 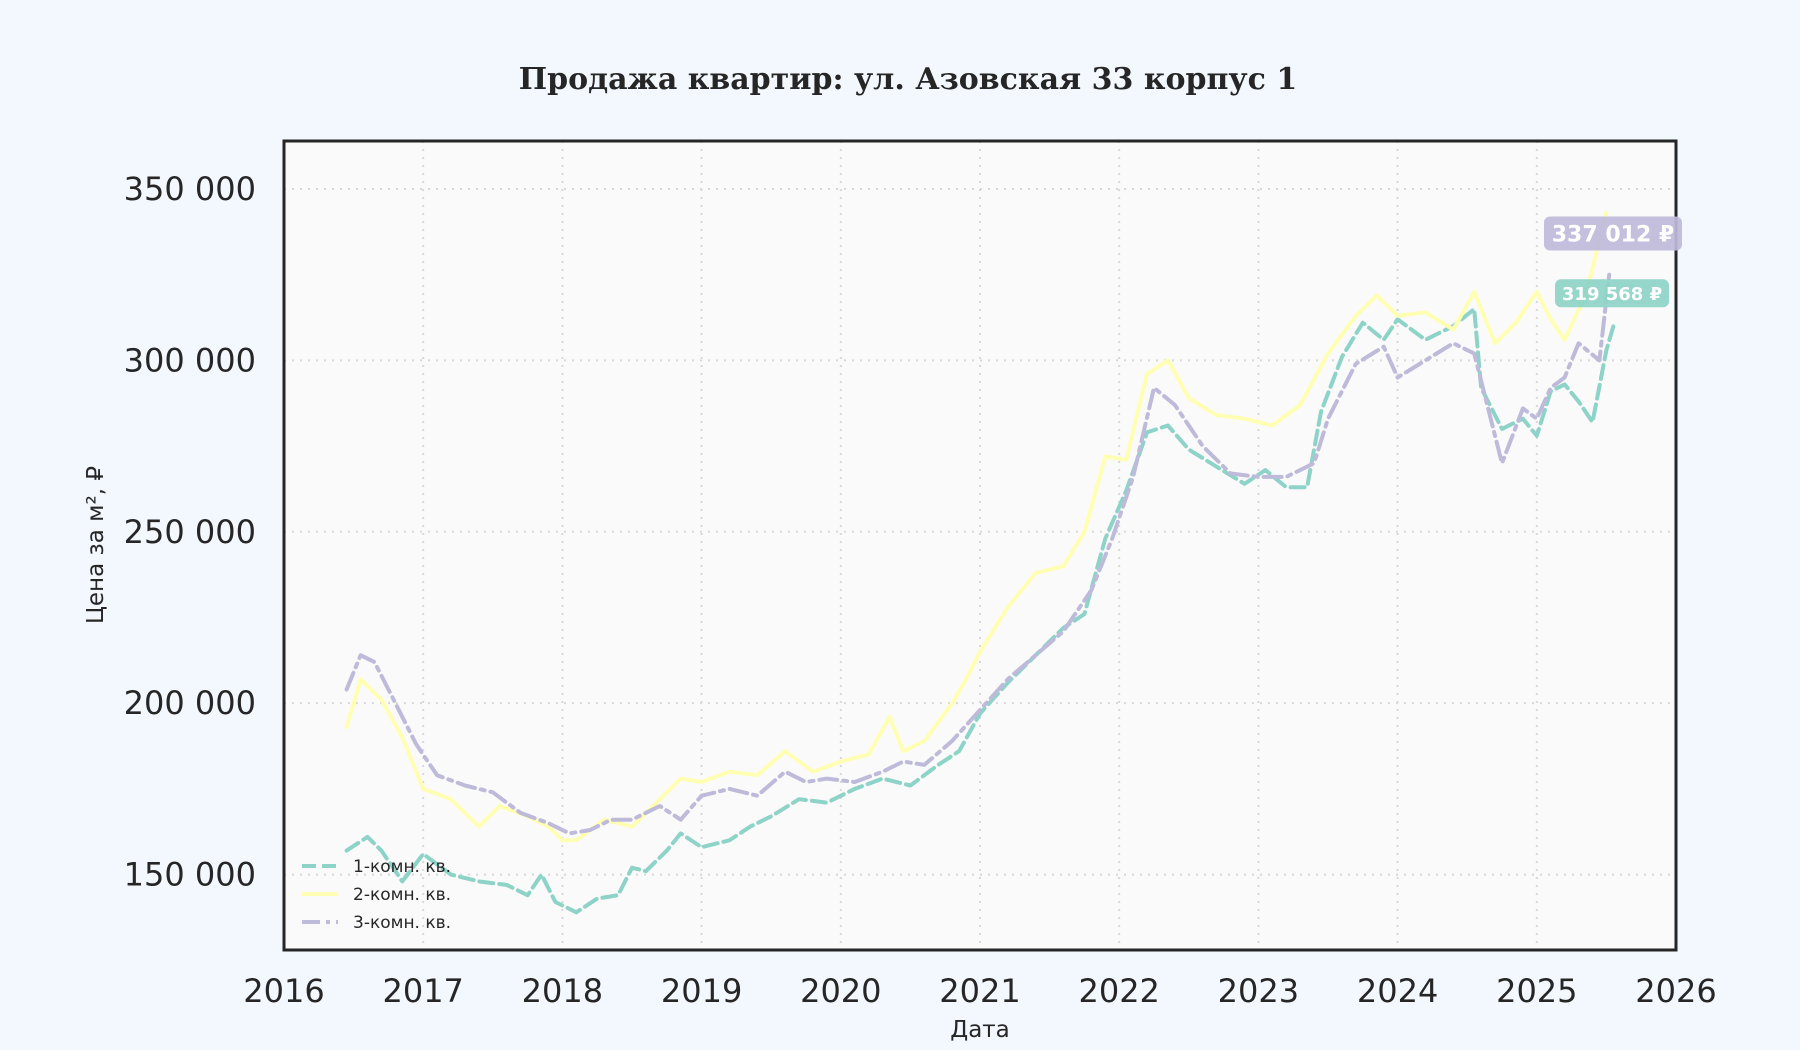 I want to click on legend: 1-комн. кв. 2-комн. кв. 3-комн. кв., so click(x=376, y=895).